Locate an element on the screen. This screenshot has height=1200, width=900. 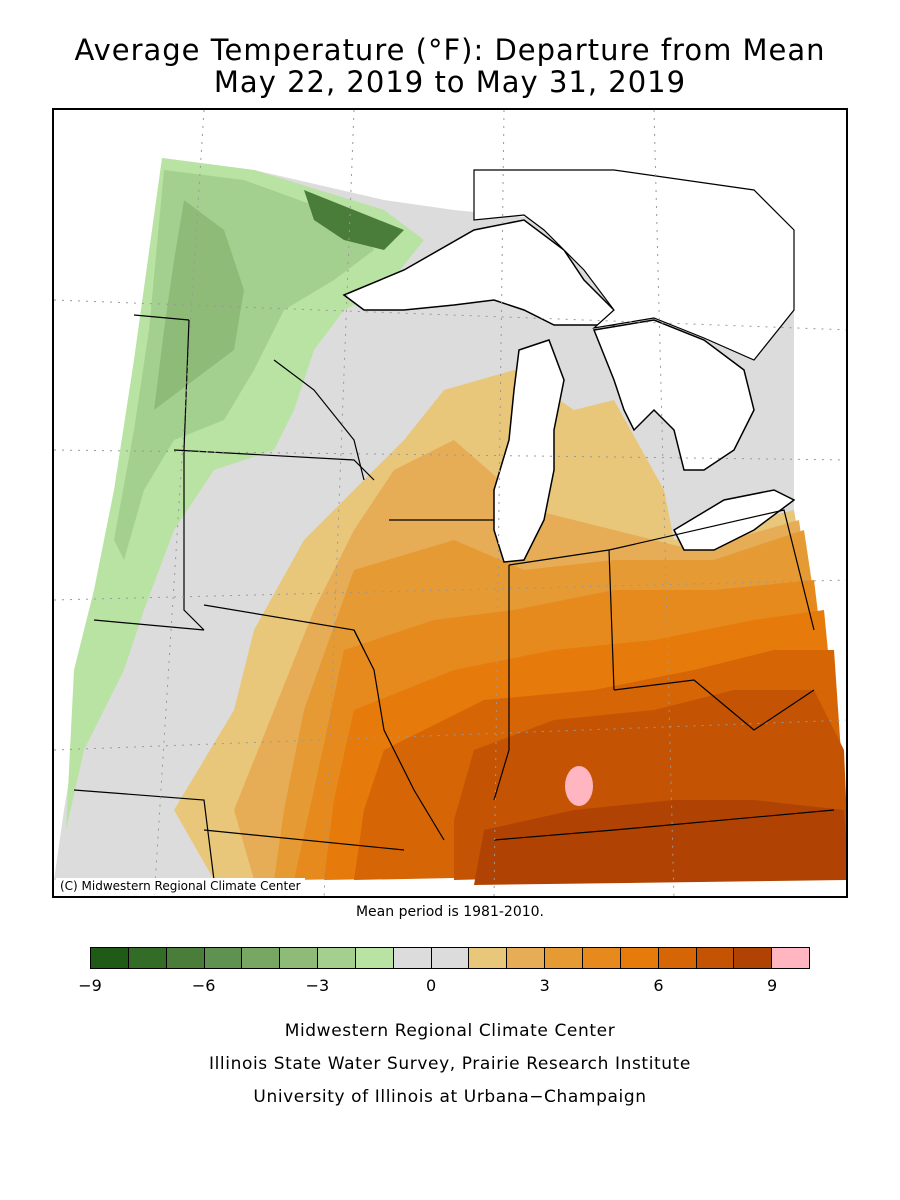
upper-peninsula-michigan-land is located at coordinates (634, 265).